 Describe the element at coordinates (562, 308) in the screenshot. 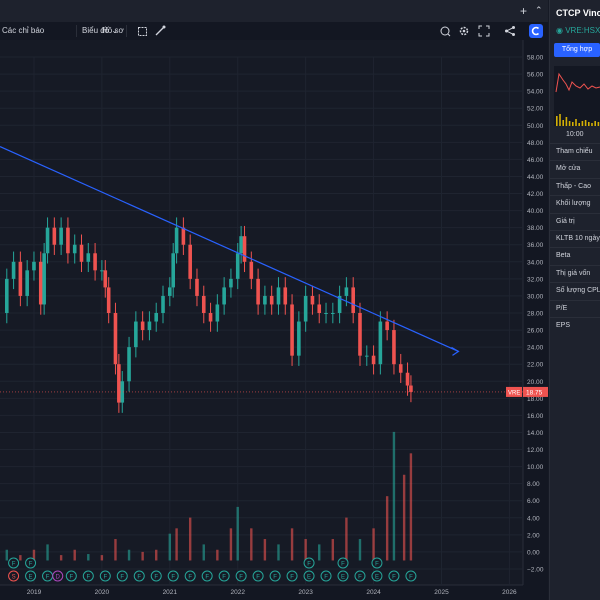

I see `stat-label: P/E` at that location.